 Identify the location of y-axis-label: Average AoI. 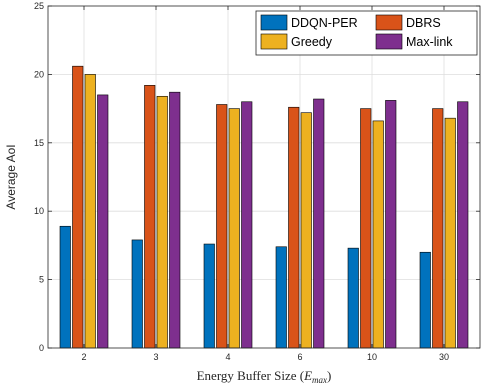
(11, 176).